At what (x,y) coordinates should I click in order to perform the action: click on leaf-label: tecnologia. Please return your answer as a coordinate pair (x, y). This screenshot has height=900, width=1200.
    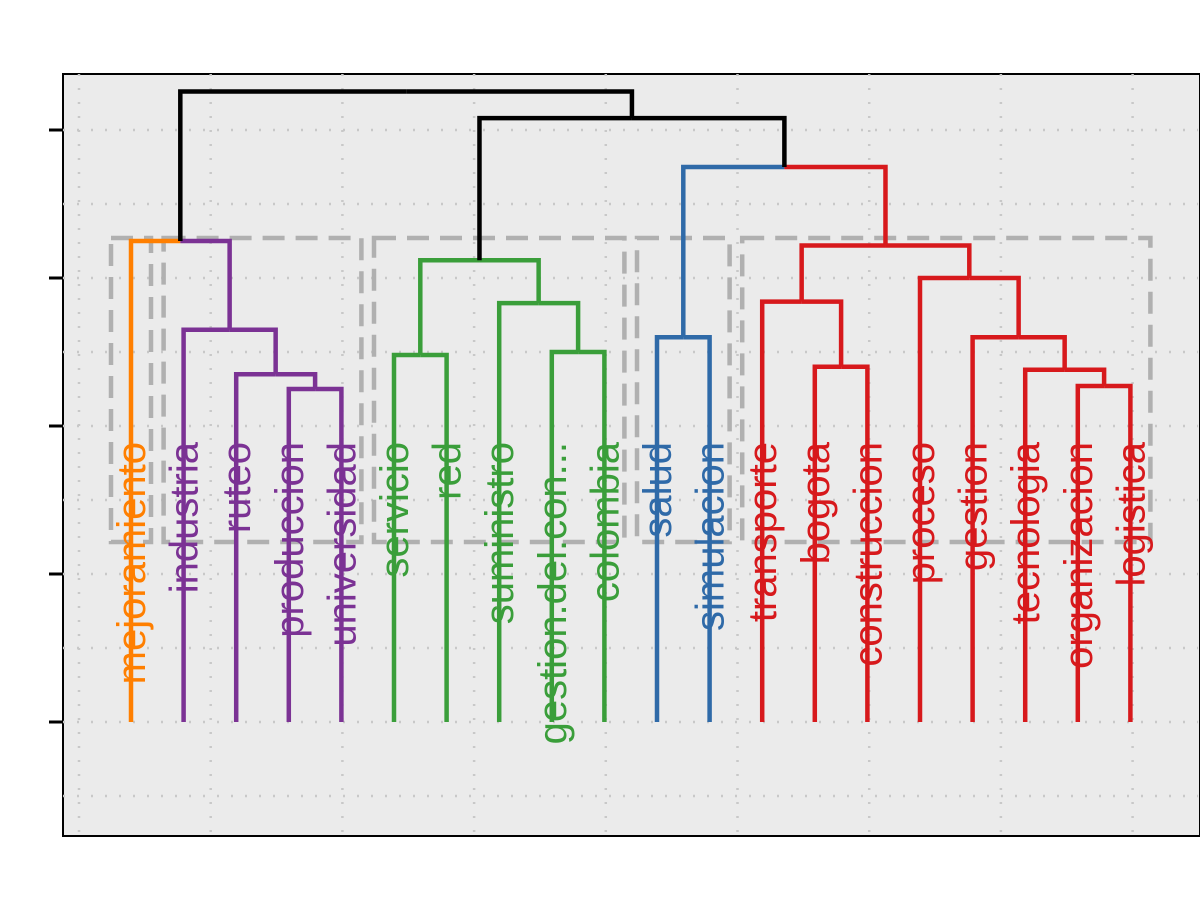
    Looking at the image, I should click on (1026, 532).